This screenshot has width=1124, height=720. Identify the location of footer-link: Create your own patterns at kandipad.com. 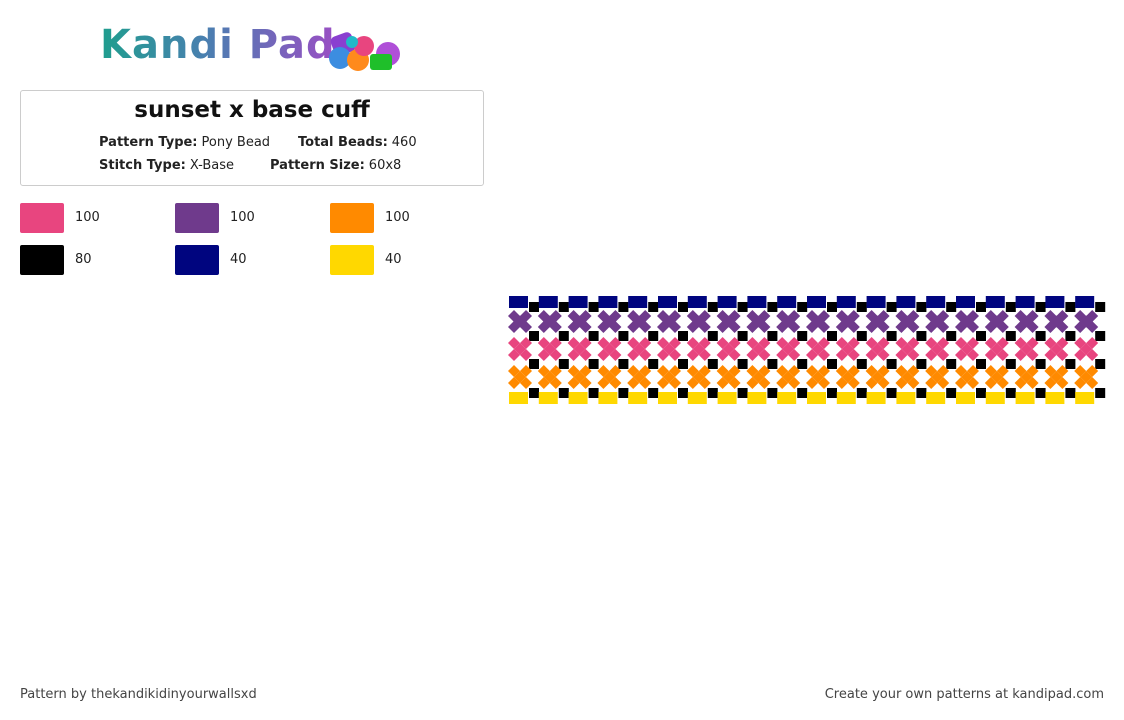
(964, 694).